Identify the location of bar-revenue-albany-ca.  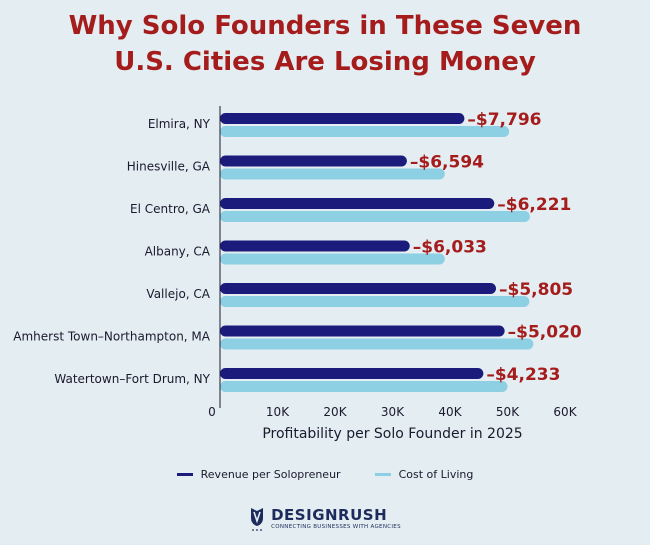
(315, 246).